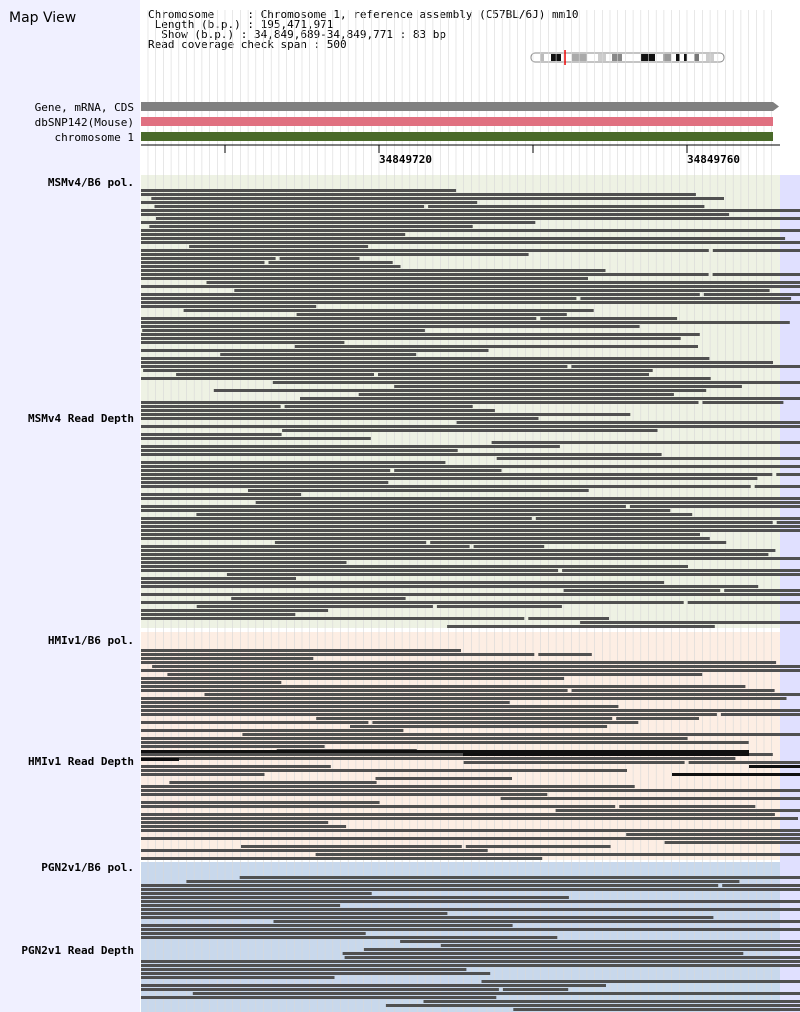  What do you see at coordinates (627, 57) in the screenshot?
I see `chromosome-ideogram` at bounding box center [627, 57].